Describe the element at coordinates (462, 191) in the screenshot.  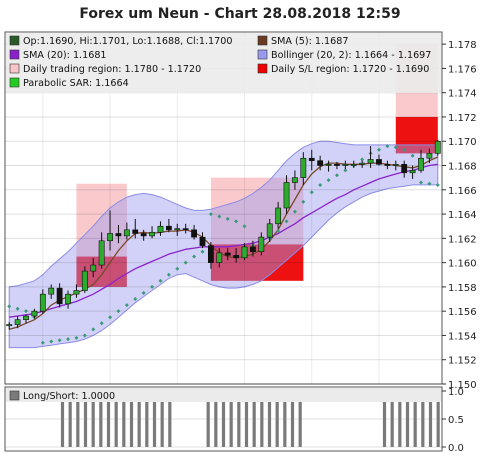
I see `y-tick-label: 1.166` at that location.